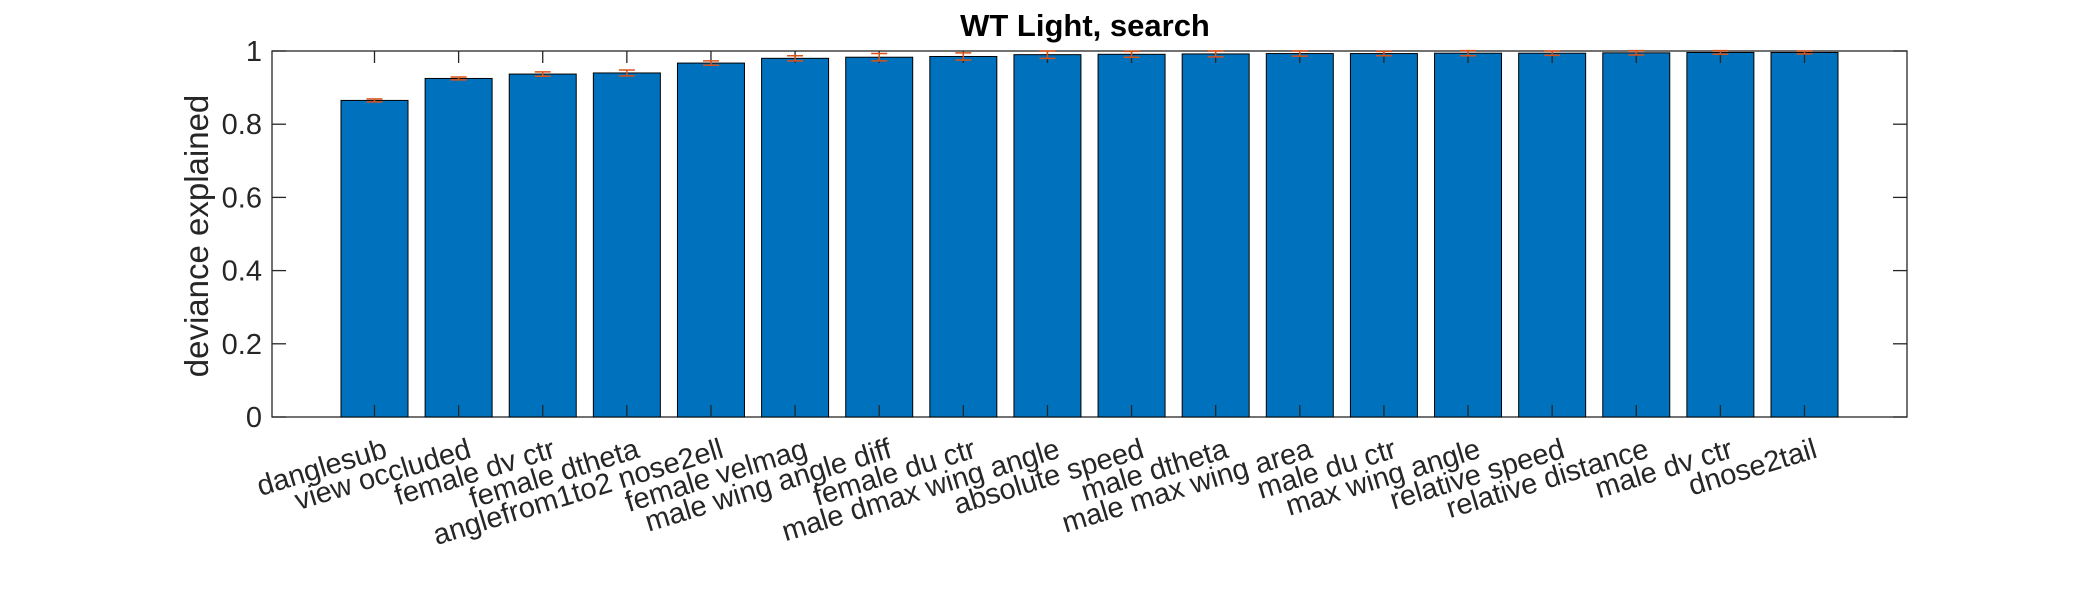 The height and width of the screenshot is (603, 2100). Describe the element at coordinates (242, 198) in the screenshot. I see `y-tick-label: 0.6` at that location.